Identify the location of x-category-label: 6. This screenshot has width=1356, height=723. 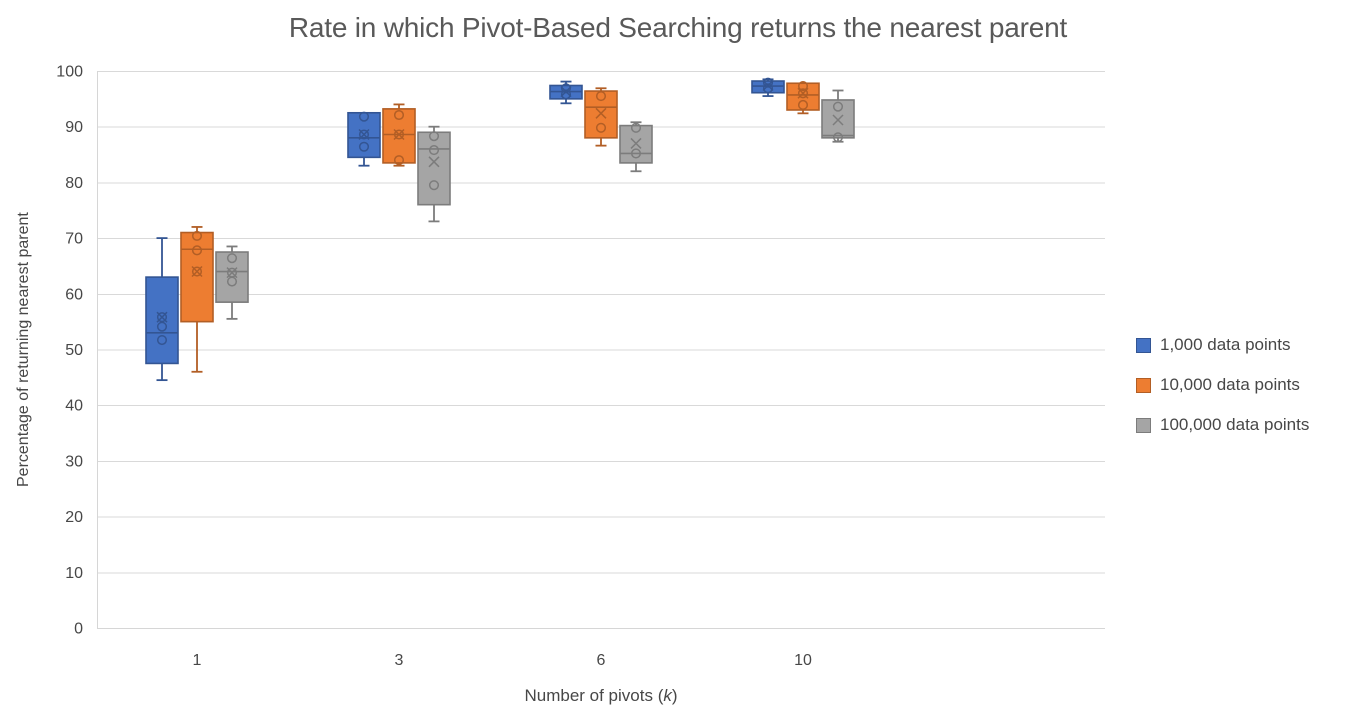
(601, 660).